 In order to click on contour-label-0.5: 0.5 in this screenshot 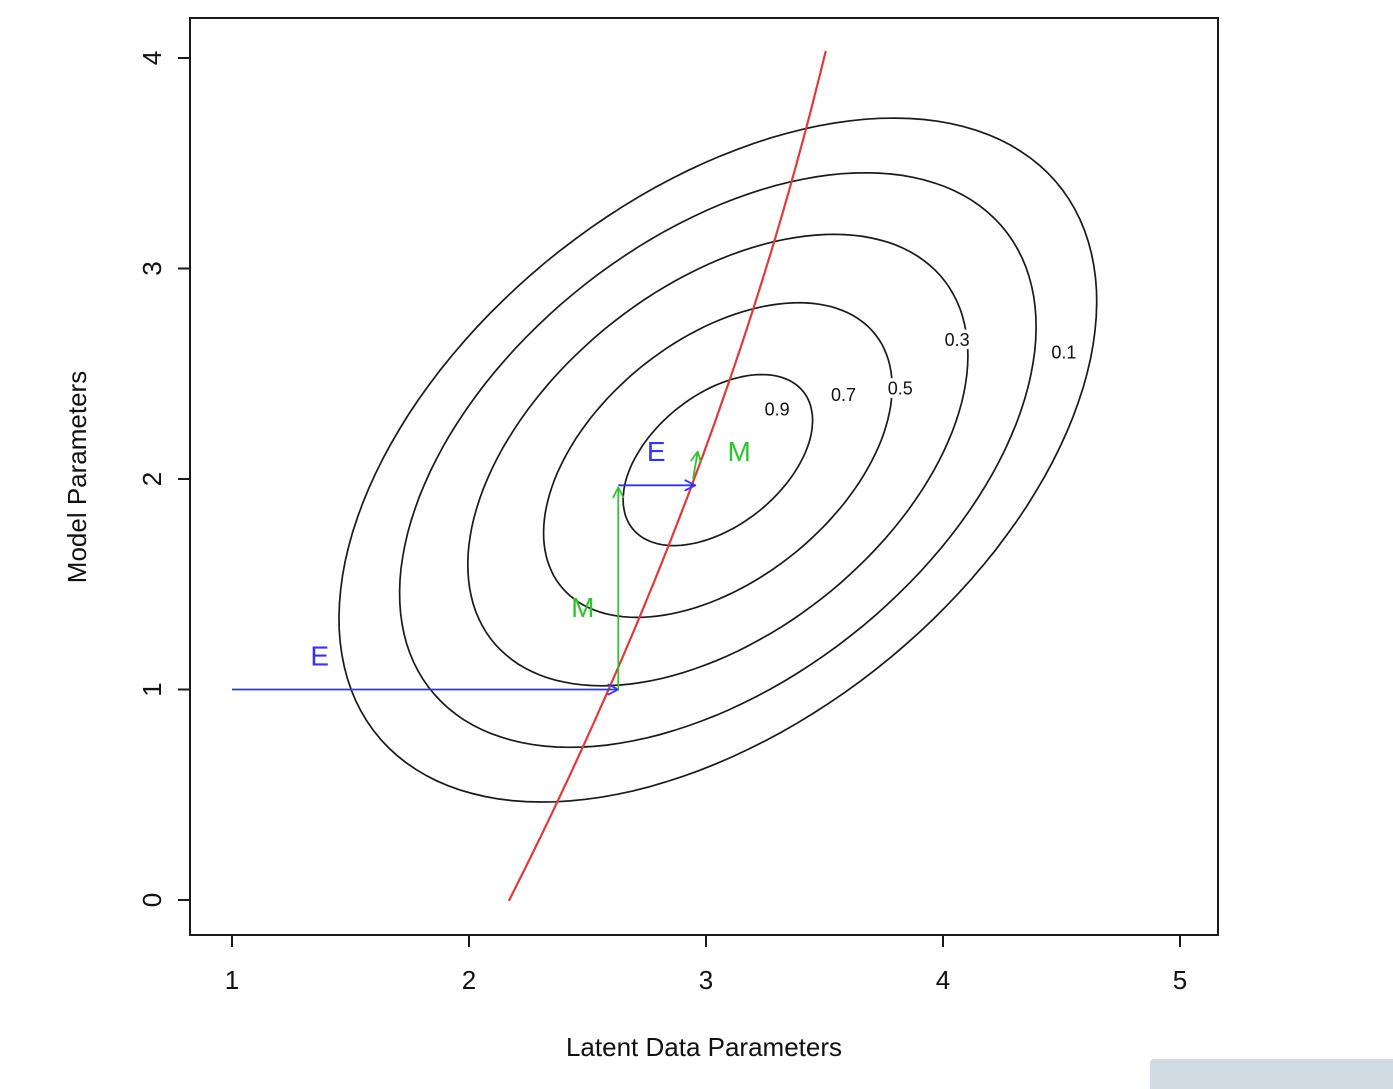, I will do `click(900, 389)`.